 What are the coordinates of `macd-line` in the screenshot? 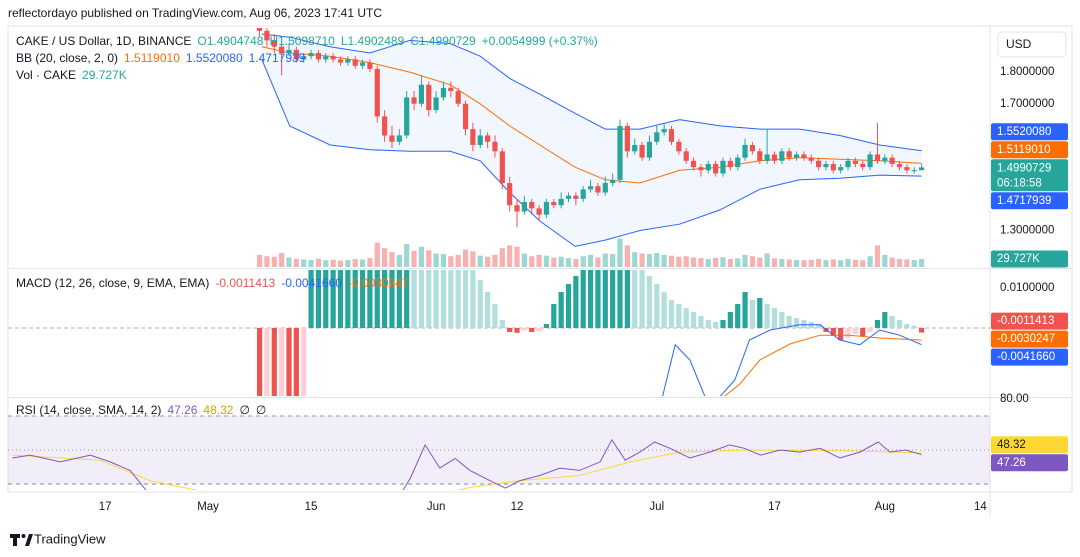 It's located at (792, 360).